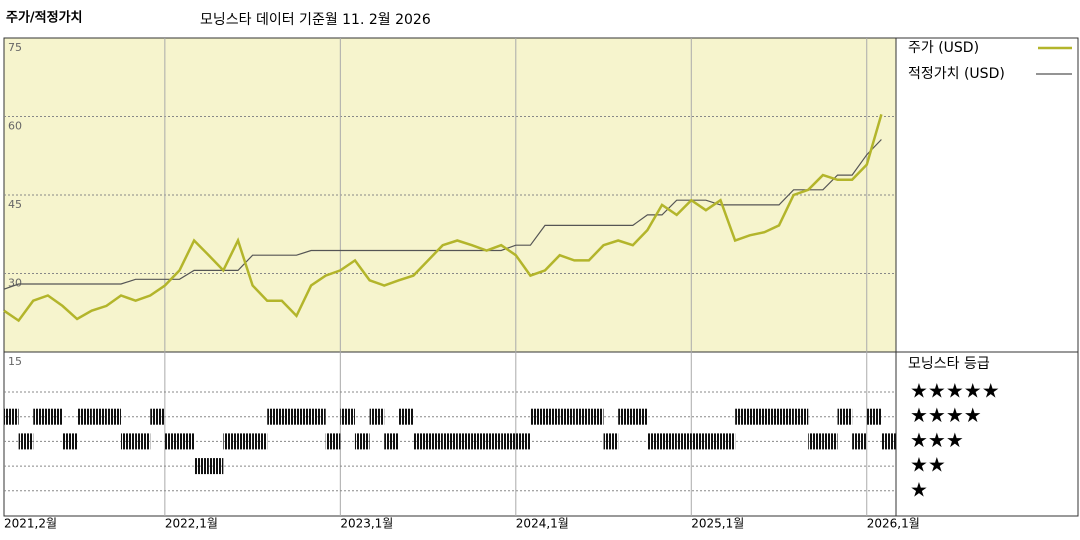 This screenshot has width=1080, height=540. What do you see at coordinates (315, 20) in the screenshot?
I see `chart-subtitle: 모닝스타 데이터 기준월 11. 2월 2026` at bounding box center [315, 20].